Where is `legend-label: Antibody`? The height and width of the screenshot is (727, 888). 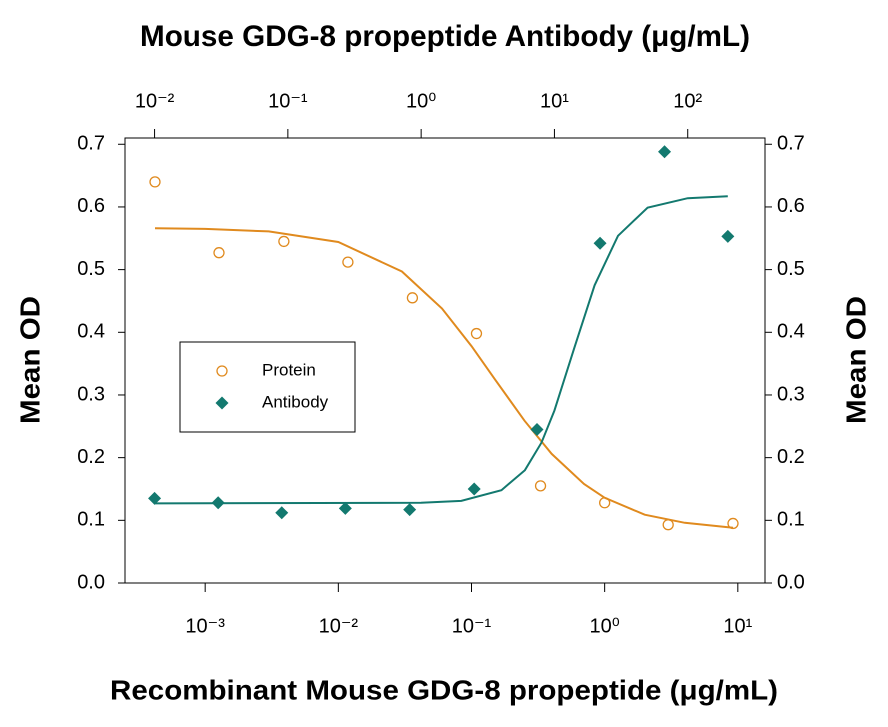 legend-label: Antibody is located at coordinates (295, 401).